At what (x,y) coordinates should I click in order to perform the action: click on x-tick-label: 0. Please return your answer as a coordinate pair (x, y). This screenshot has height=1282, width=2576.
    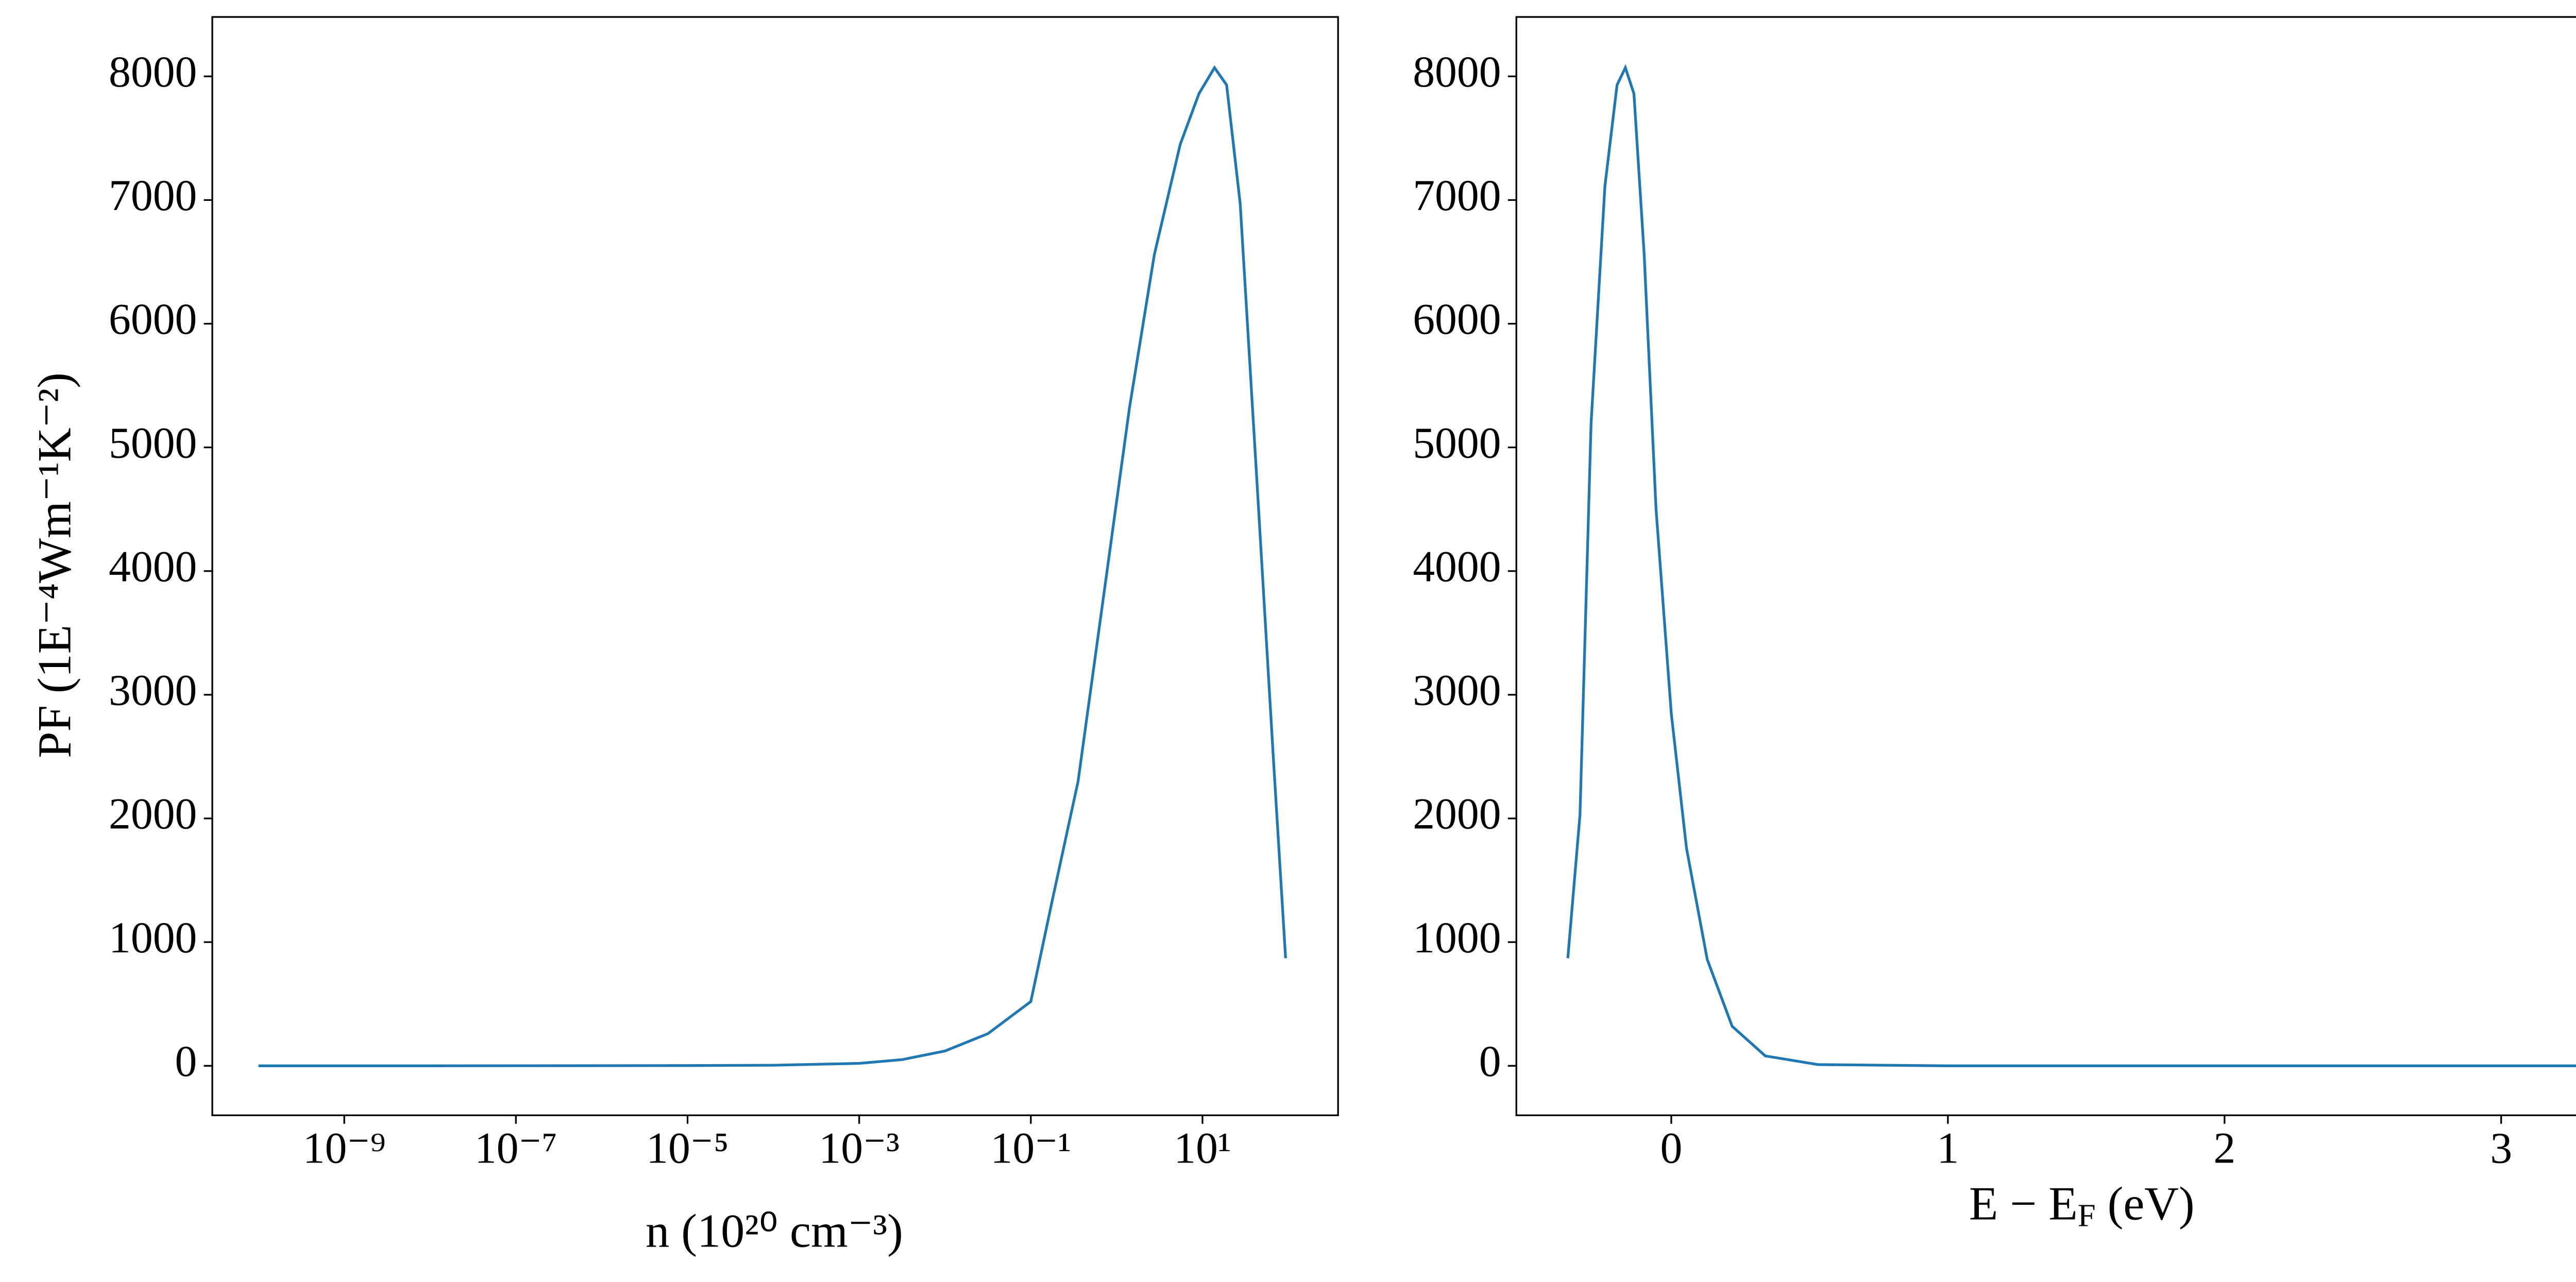
    Looking at the image, I should click on (1671, 1148).